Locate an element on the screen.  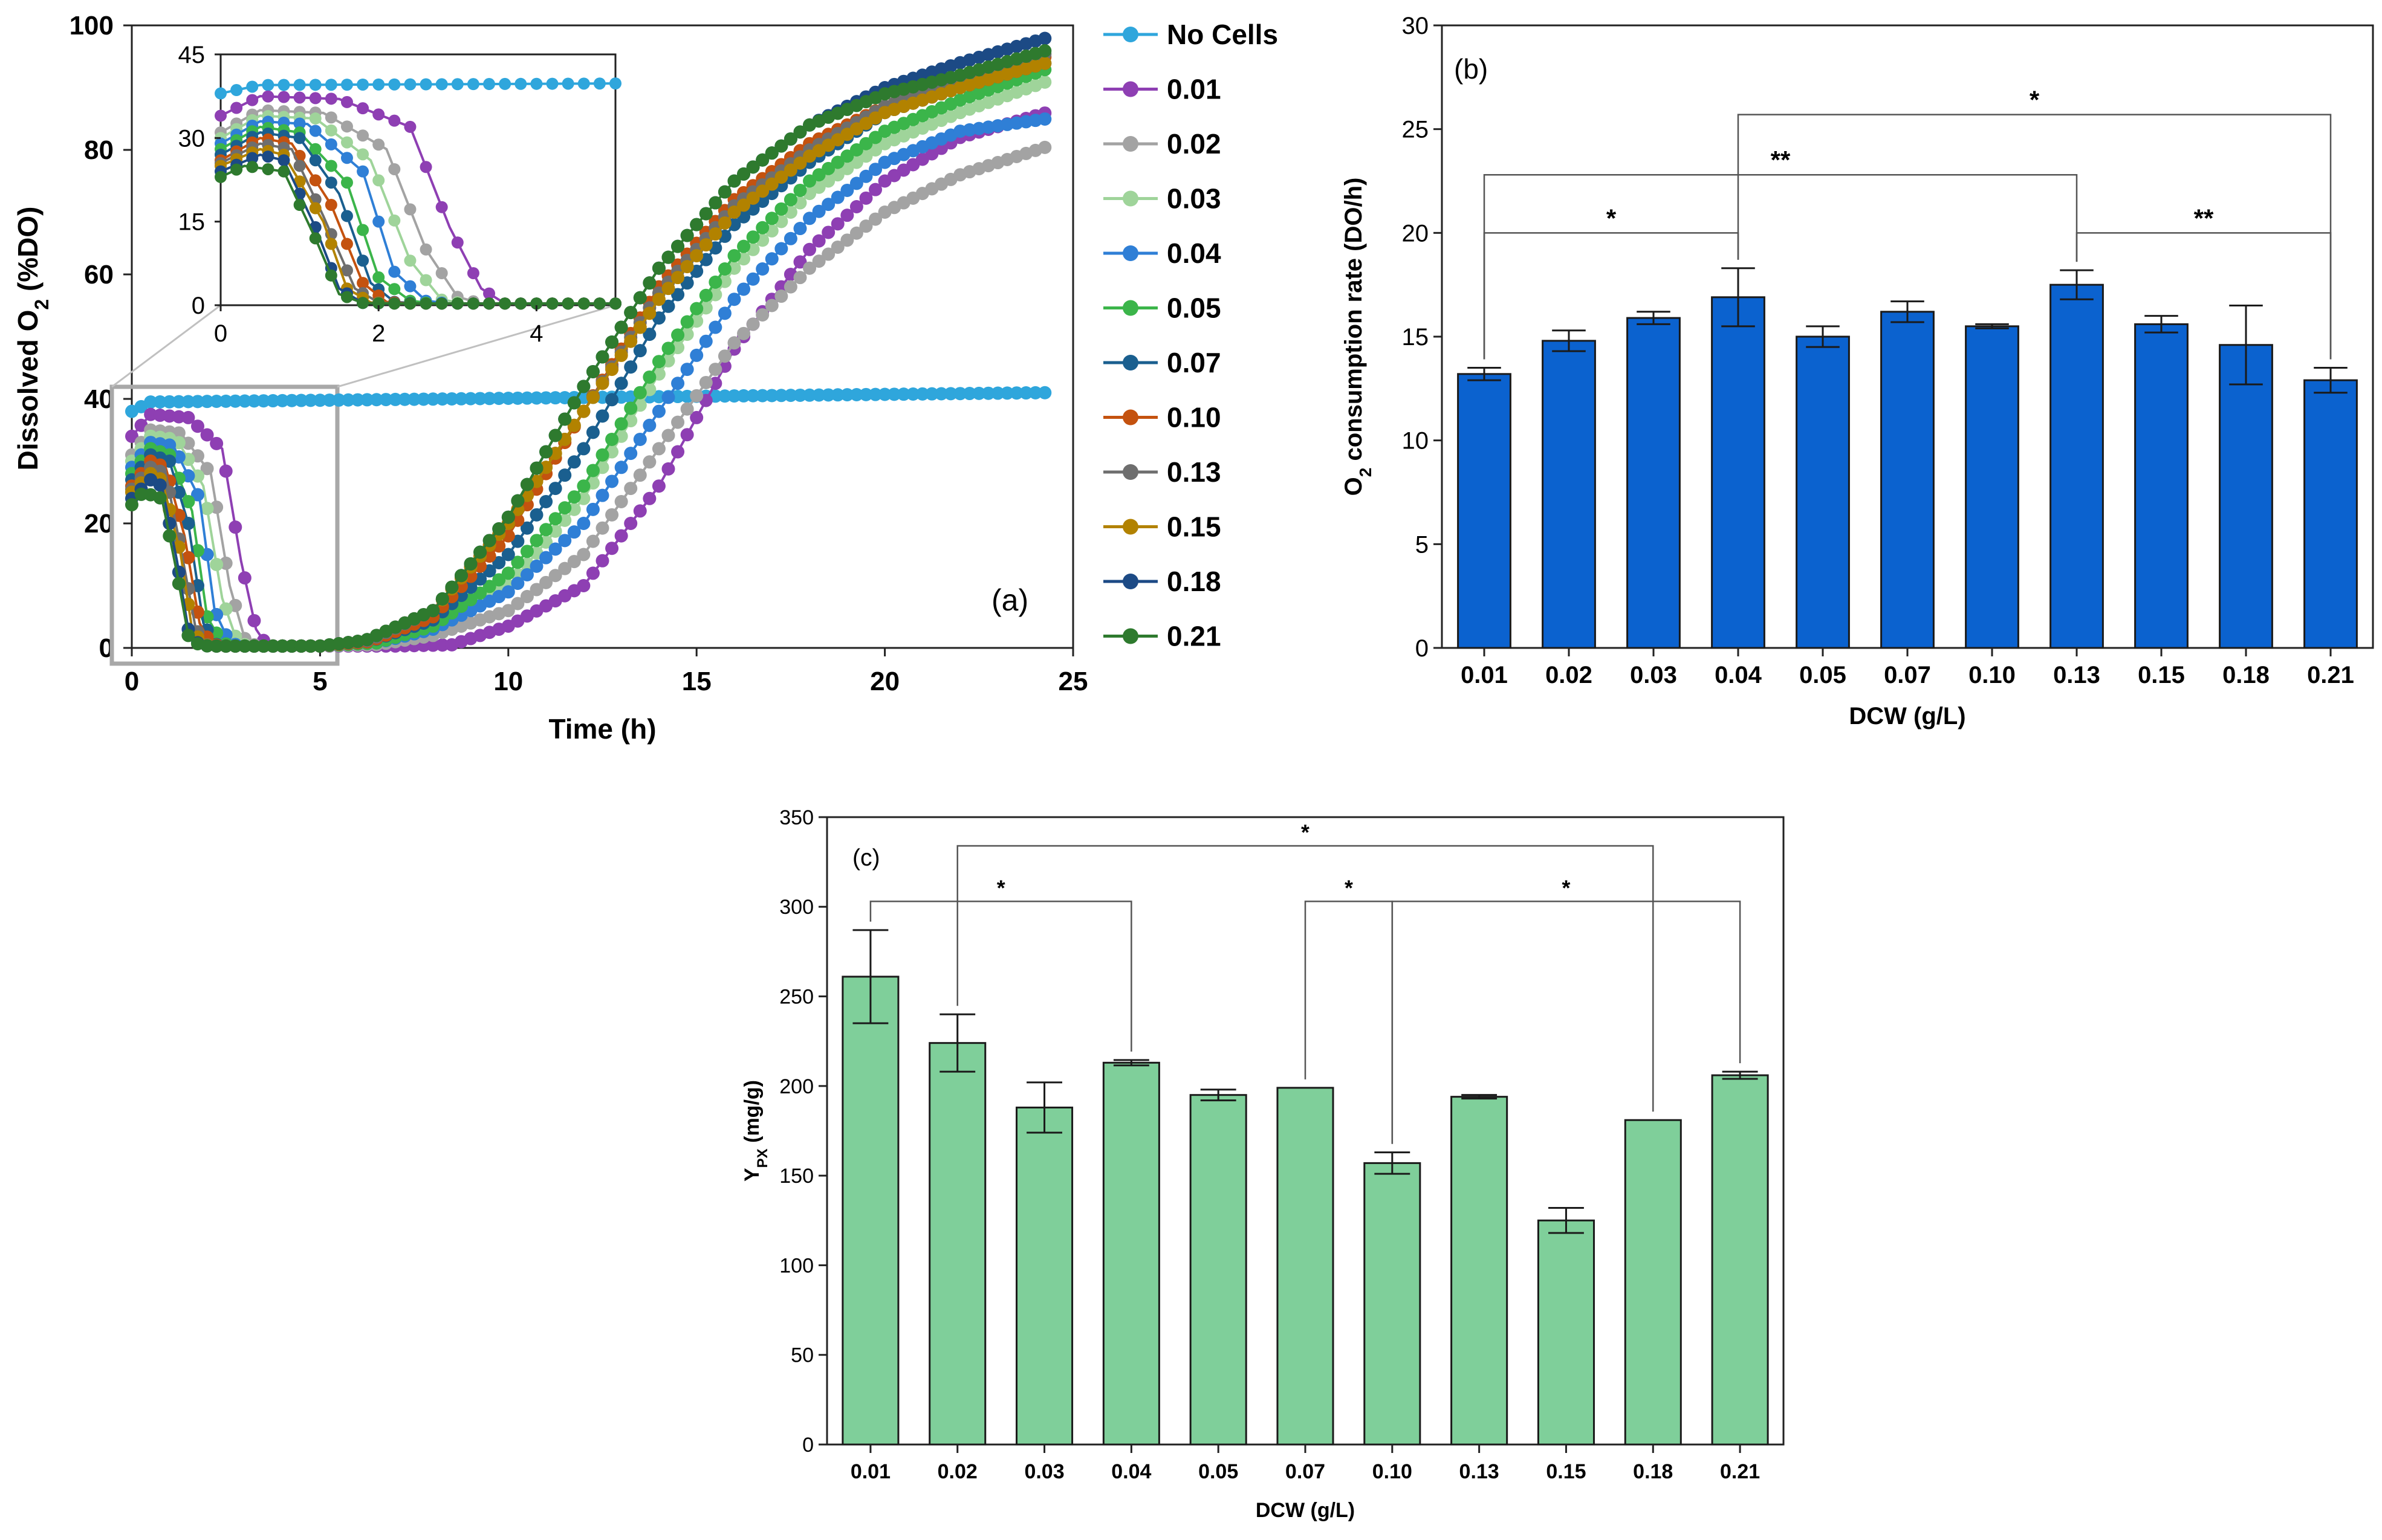
significance-label: * is located at coordinates (2035, 100).